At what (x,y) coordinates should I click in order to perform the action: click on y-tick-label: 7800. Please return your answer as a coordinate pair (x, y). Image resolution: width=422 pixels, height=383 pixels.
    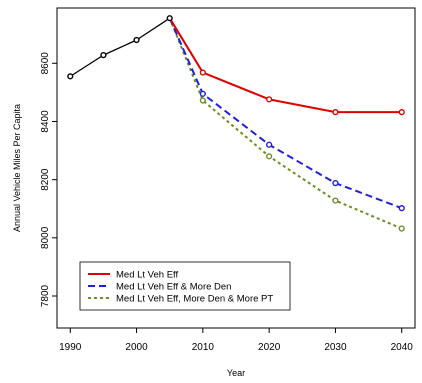
    Looking at the image, I should click on (45, 295).